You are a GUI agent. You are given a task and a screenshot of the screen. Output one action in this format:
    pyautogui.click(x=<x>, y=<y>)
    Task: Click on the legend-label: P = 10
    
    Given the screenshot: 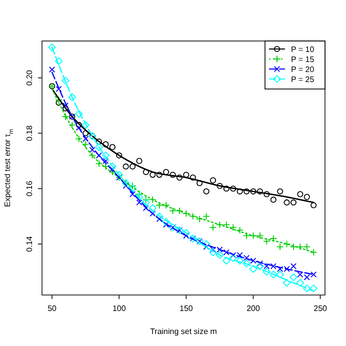 What is the action you would take?
    pyautogui.click(x=303, y=49)
    